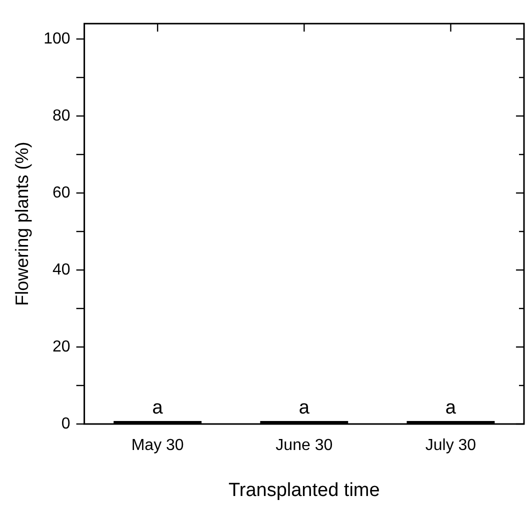 The height and width of the screenshot is (516, 528). What do you see at coordinates (61, 269) in the screenshot?
I see `y-tick-label: 40` at bounding box center [61, 269].